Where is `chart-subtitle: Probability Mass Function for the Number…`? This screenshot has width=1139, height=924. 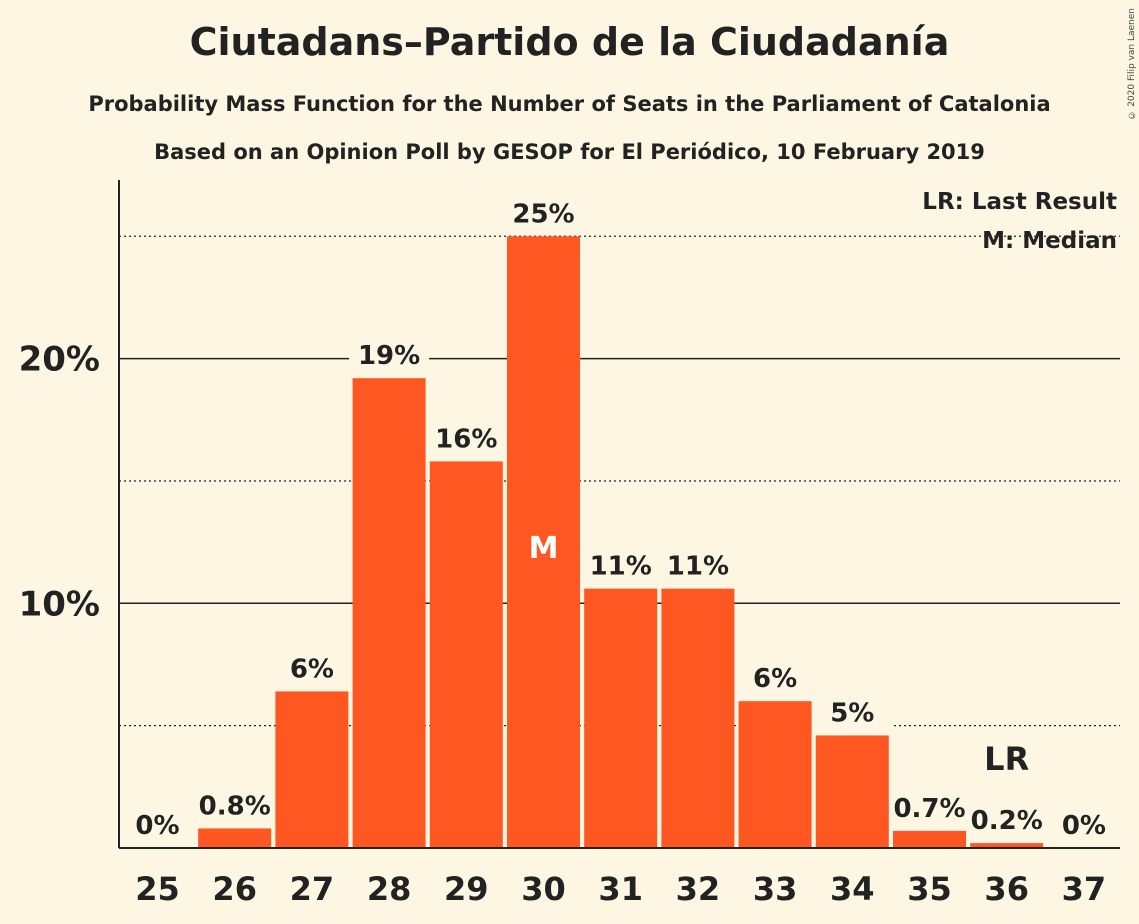
chart-subtitle: Probability Mass Function for the Number… is located at coordinates (569, 104).